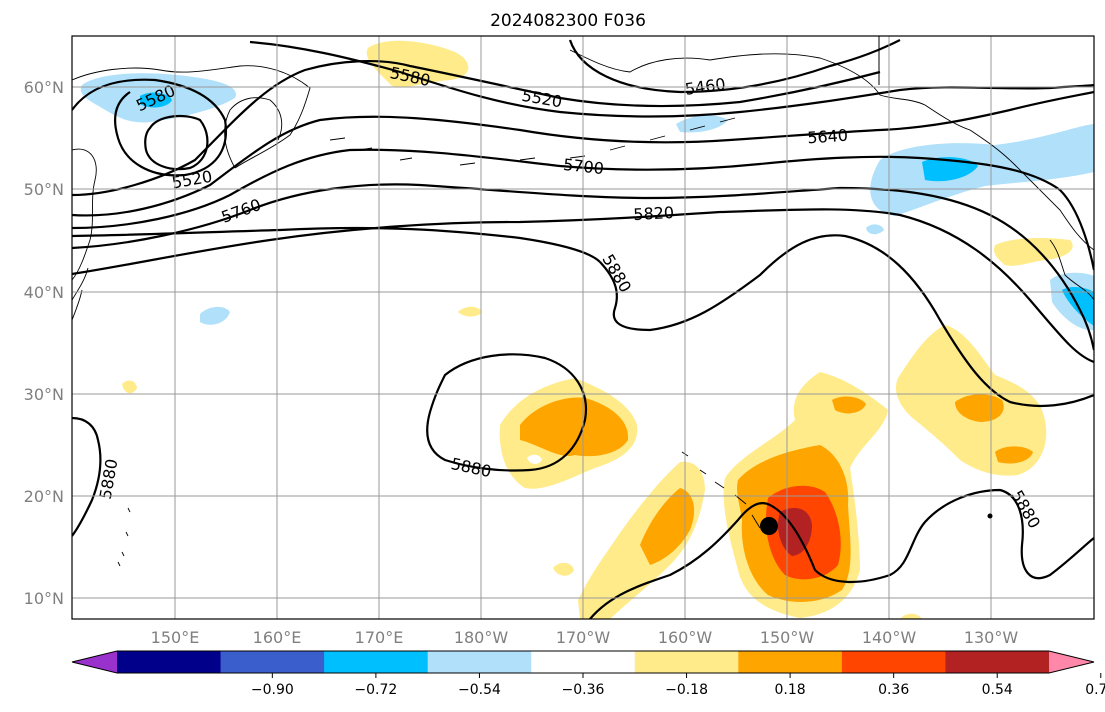 The image size is (1105, 712). What do you see at coordinates (702, 124) in the screenshot?
I see `blue-area-aleutian` at bounding box center [702, 124].